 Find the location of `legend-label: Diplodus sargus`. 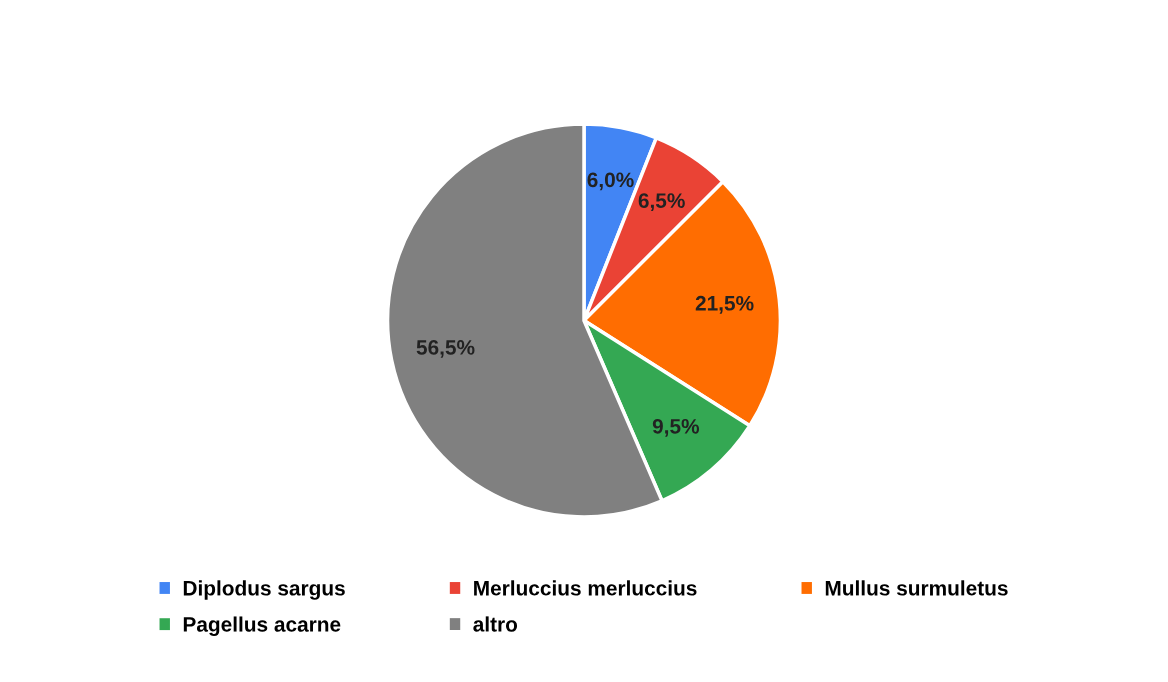

legend-label: Diplodus sargus is located at coordinates (264, 590).